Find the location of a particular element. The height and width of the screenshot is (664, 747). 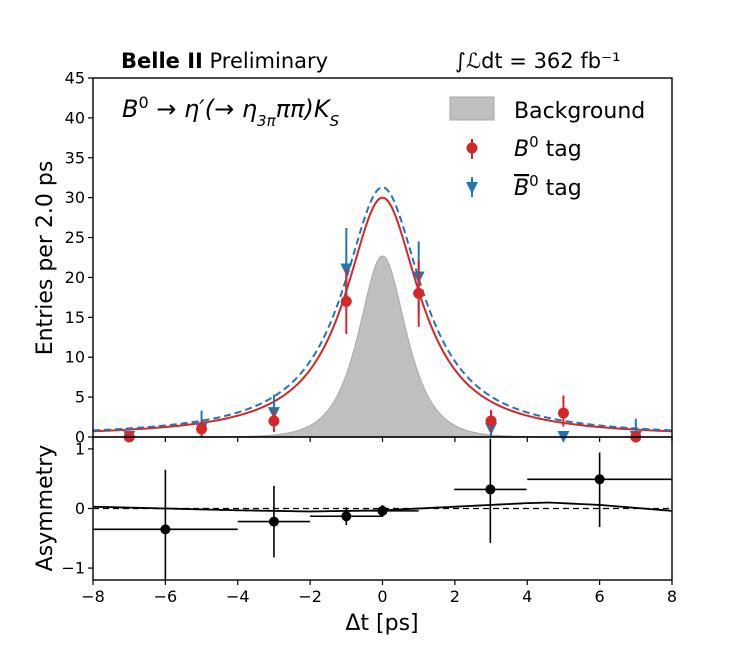

bottom-x-tick-label: 0 is located at coordinates (382, 596).